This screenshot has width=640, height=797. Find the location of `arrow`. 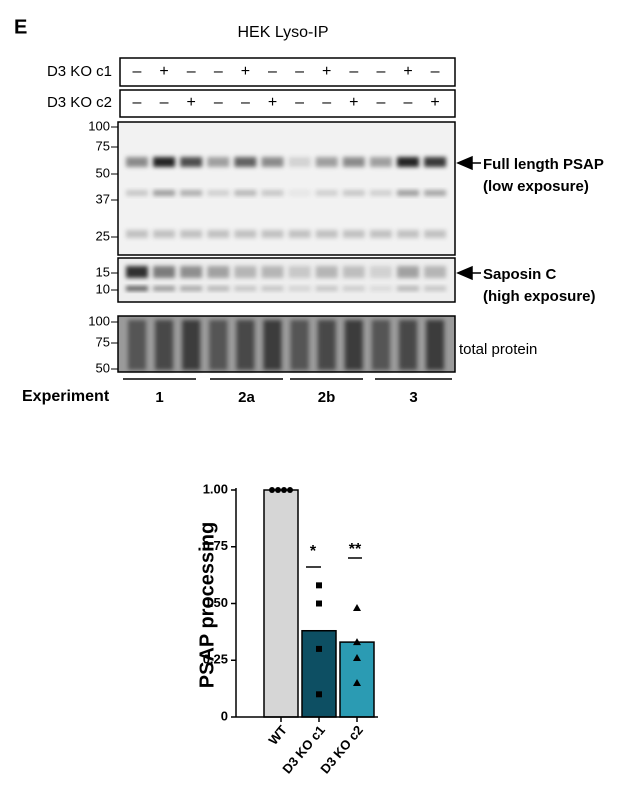

arrow is located at coordinates (468, 273).